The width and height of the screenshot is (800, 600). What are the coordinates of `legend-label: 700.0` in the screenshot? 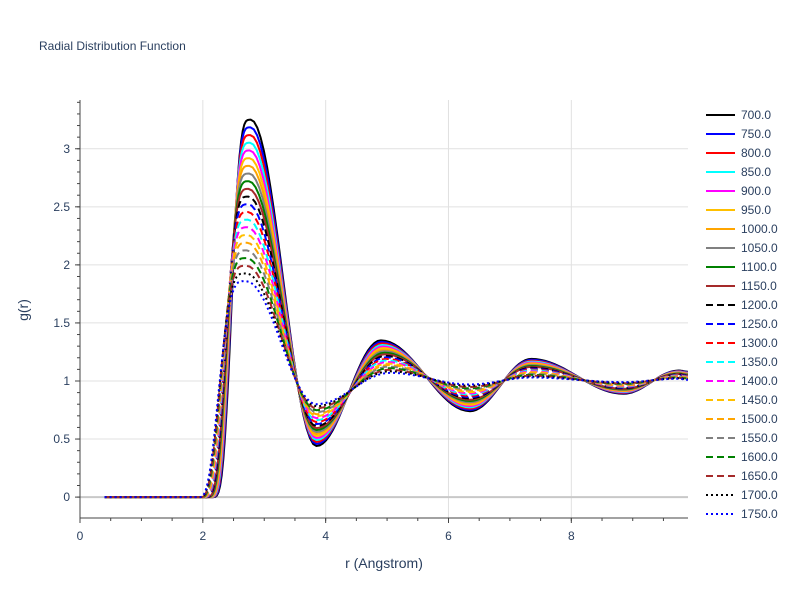 It's located at (756, 115).